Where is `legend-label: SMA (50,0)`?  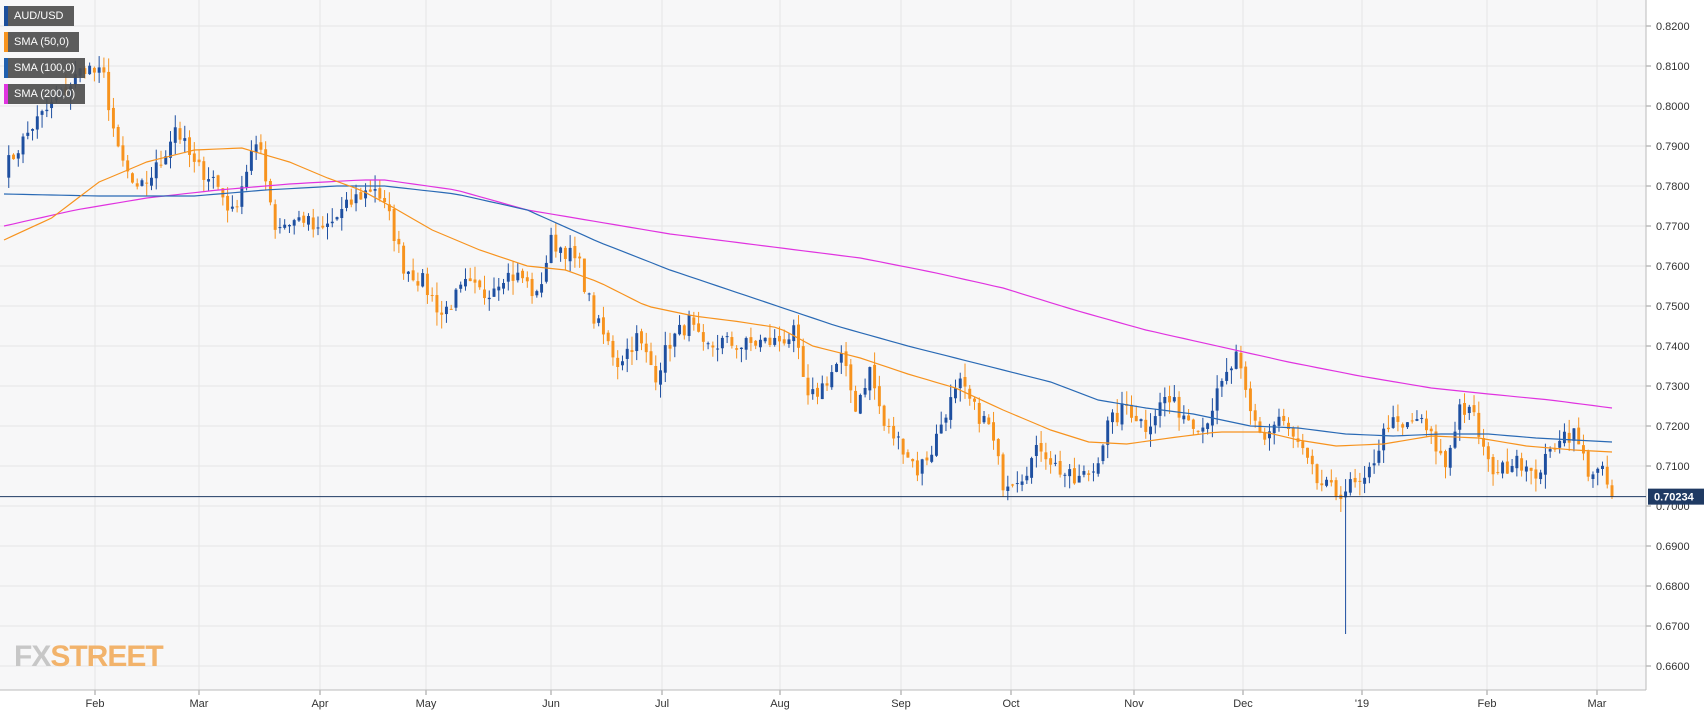
legend-label: SMA (50,0) is located at coordinates (44, 42).